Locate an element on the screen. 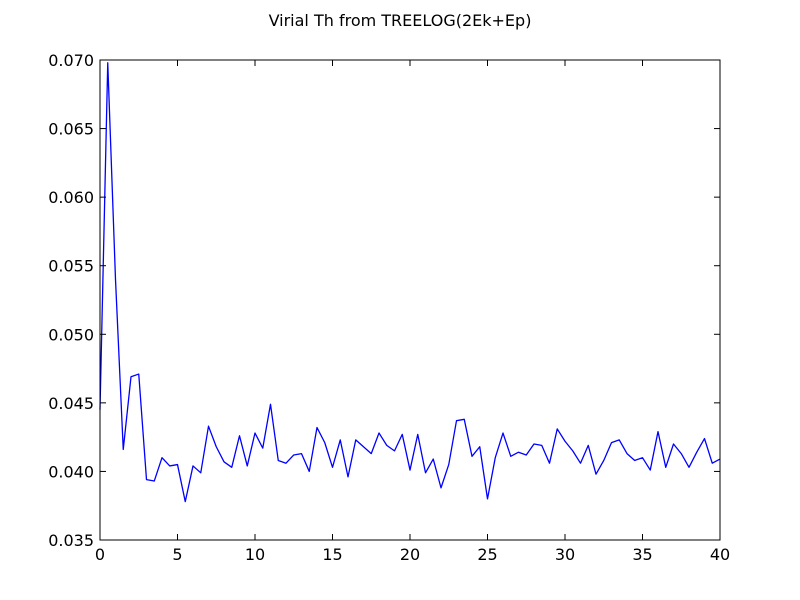 The height and width of the screenshot is (600, 800). x-tick-label: 5 is located at coordinates (177, 554).